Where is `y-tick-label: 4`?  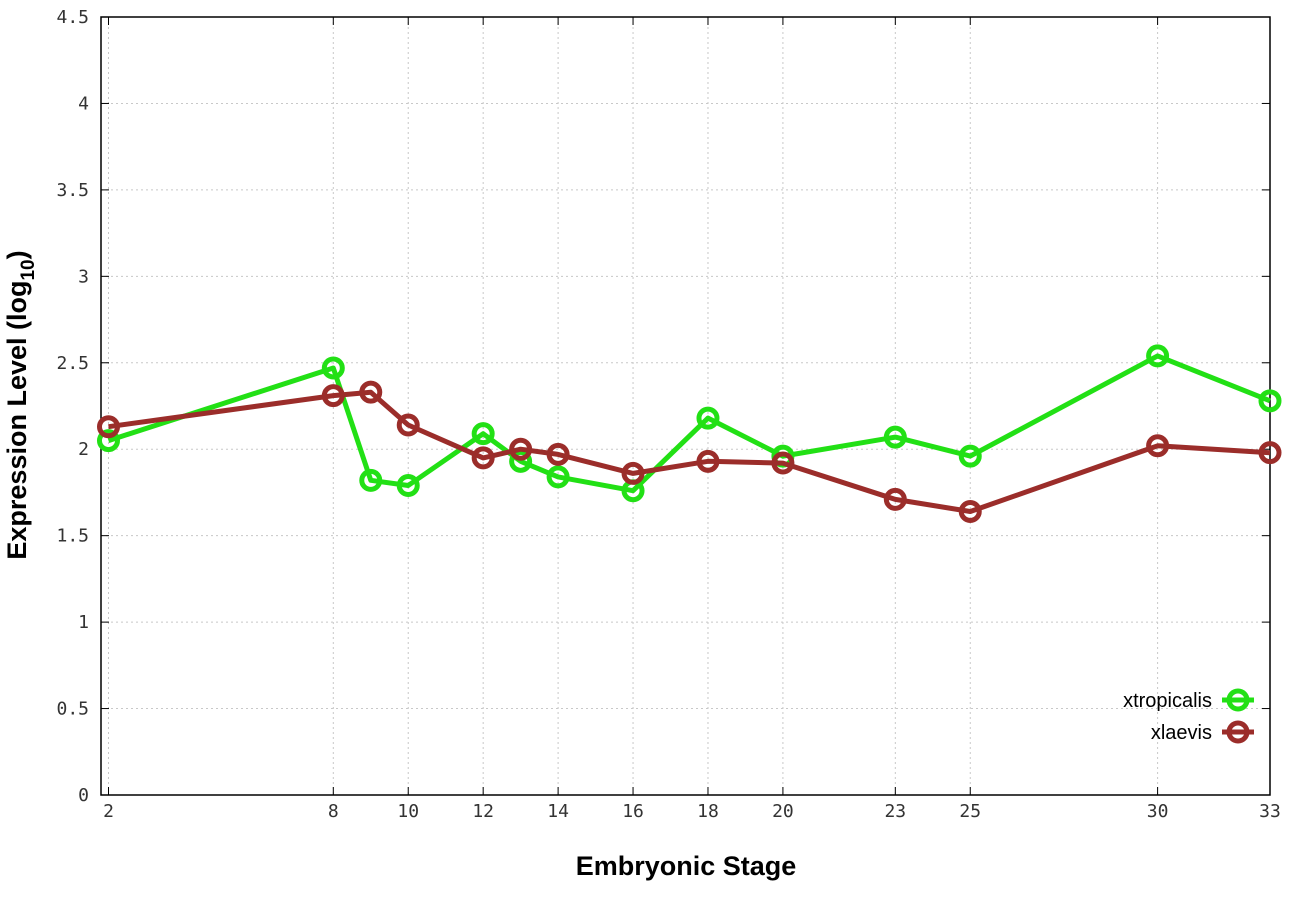
y-tick-label: 4 is located at coordinates (83, 103).